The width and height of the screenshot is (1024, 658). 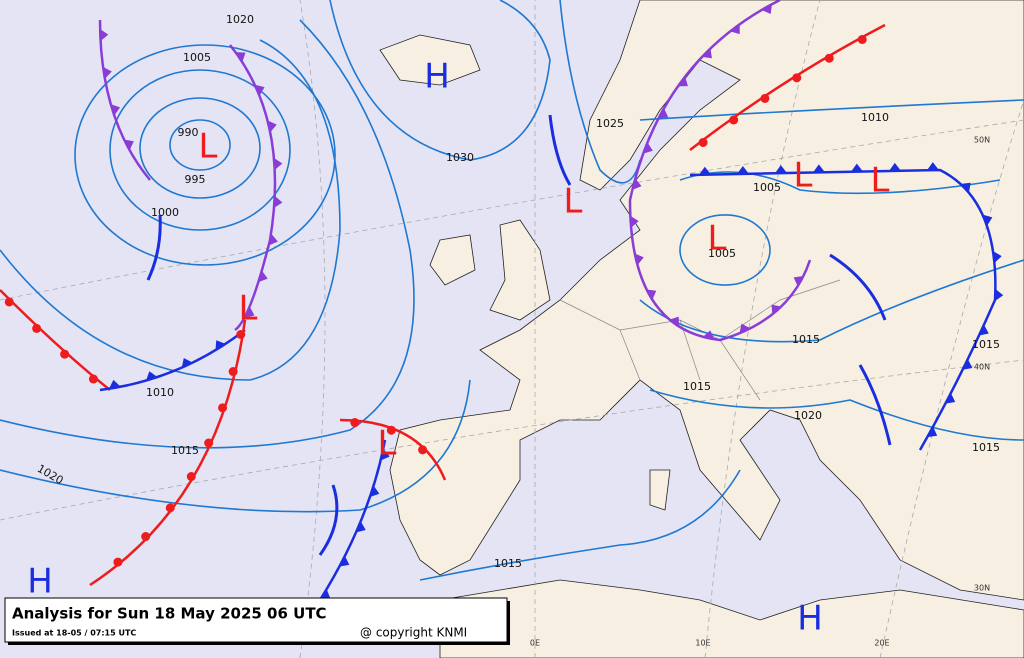 What do you see at coordinates (74, 633) in the screenshot?
I see `caption-issued: Issued at 18-05 / 07:15 UTC` at bounding box center [74, 633].